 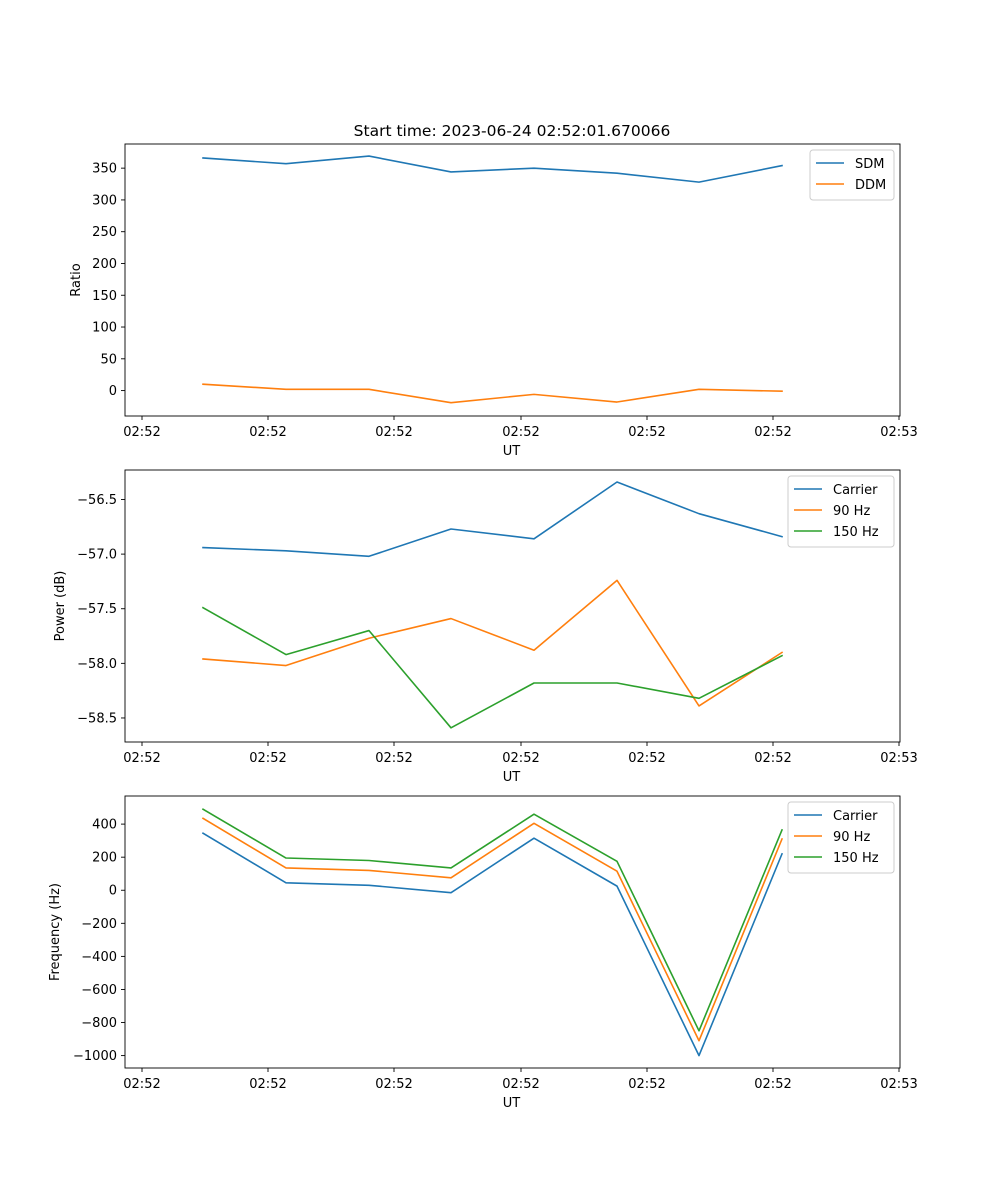 I want to click on series-line-ddm, so click(x=492, y=393).